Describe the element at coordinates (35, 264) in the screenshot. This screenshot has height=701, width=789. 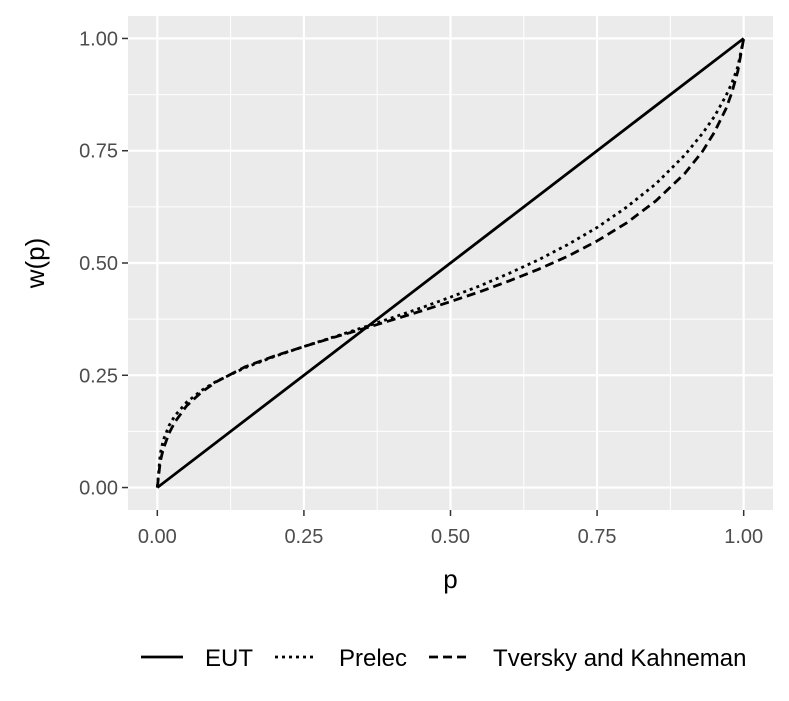
I see `y-axis-title: w(p)` at that location.